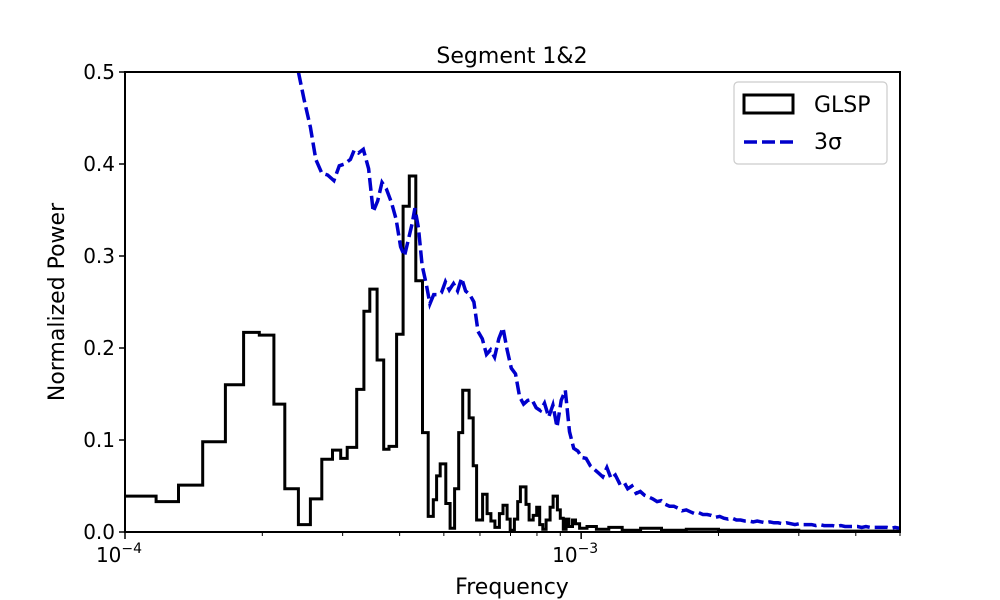  Describe the element at coordinates (57, 301) in the screenshot. I see `y-axis-label: Normalized Power` at that location.